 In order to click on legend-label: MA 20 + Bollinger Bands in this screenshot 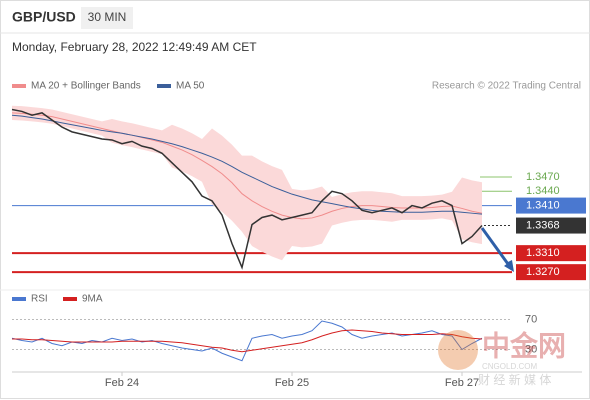, I will do `click(86, 86)`.